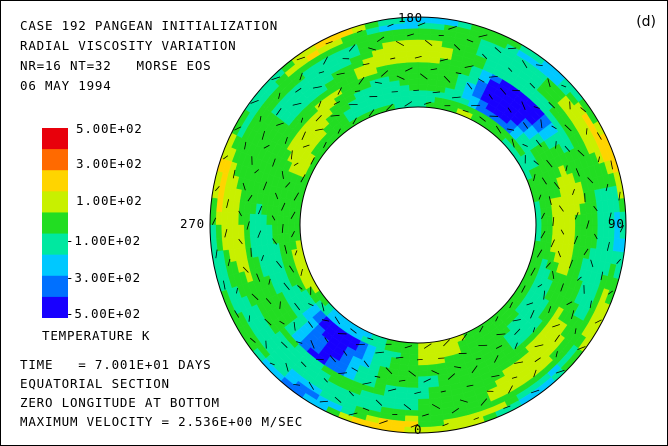  Describe the element at coordinates (96, 335) in the screenshot. I see `colorbar-title: TEMPERATURE K` at that location.